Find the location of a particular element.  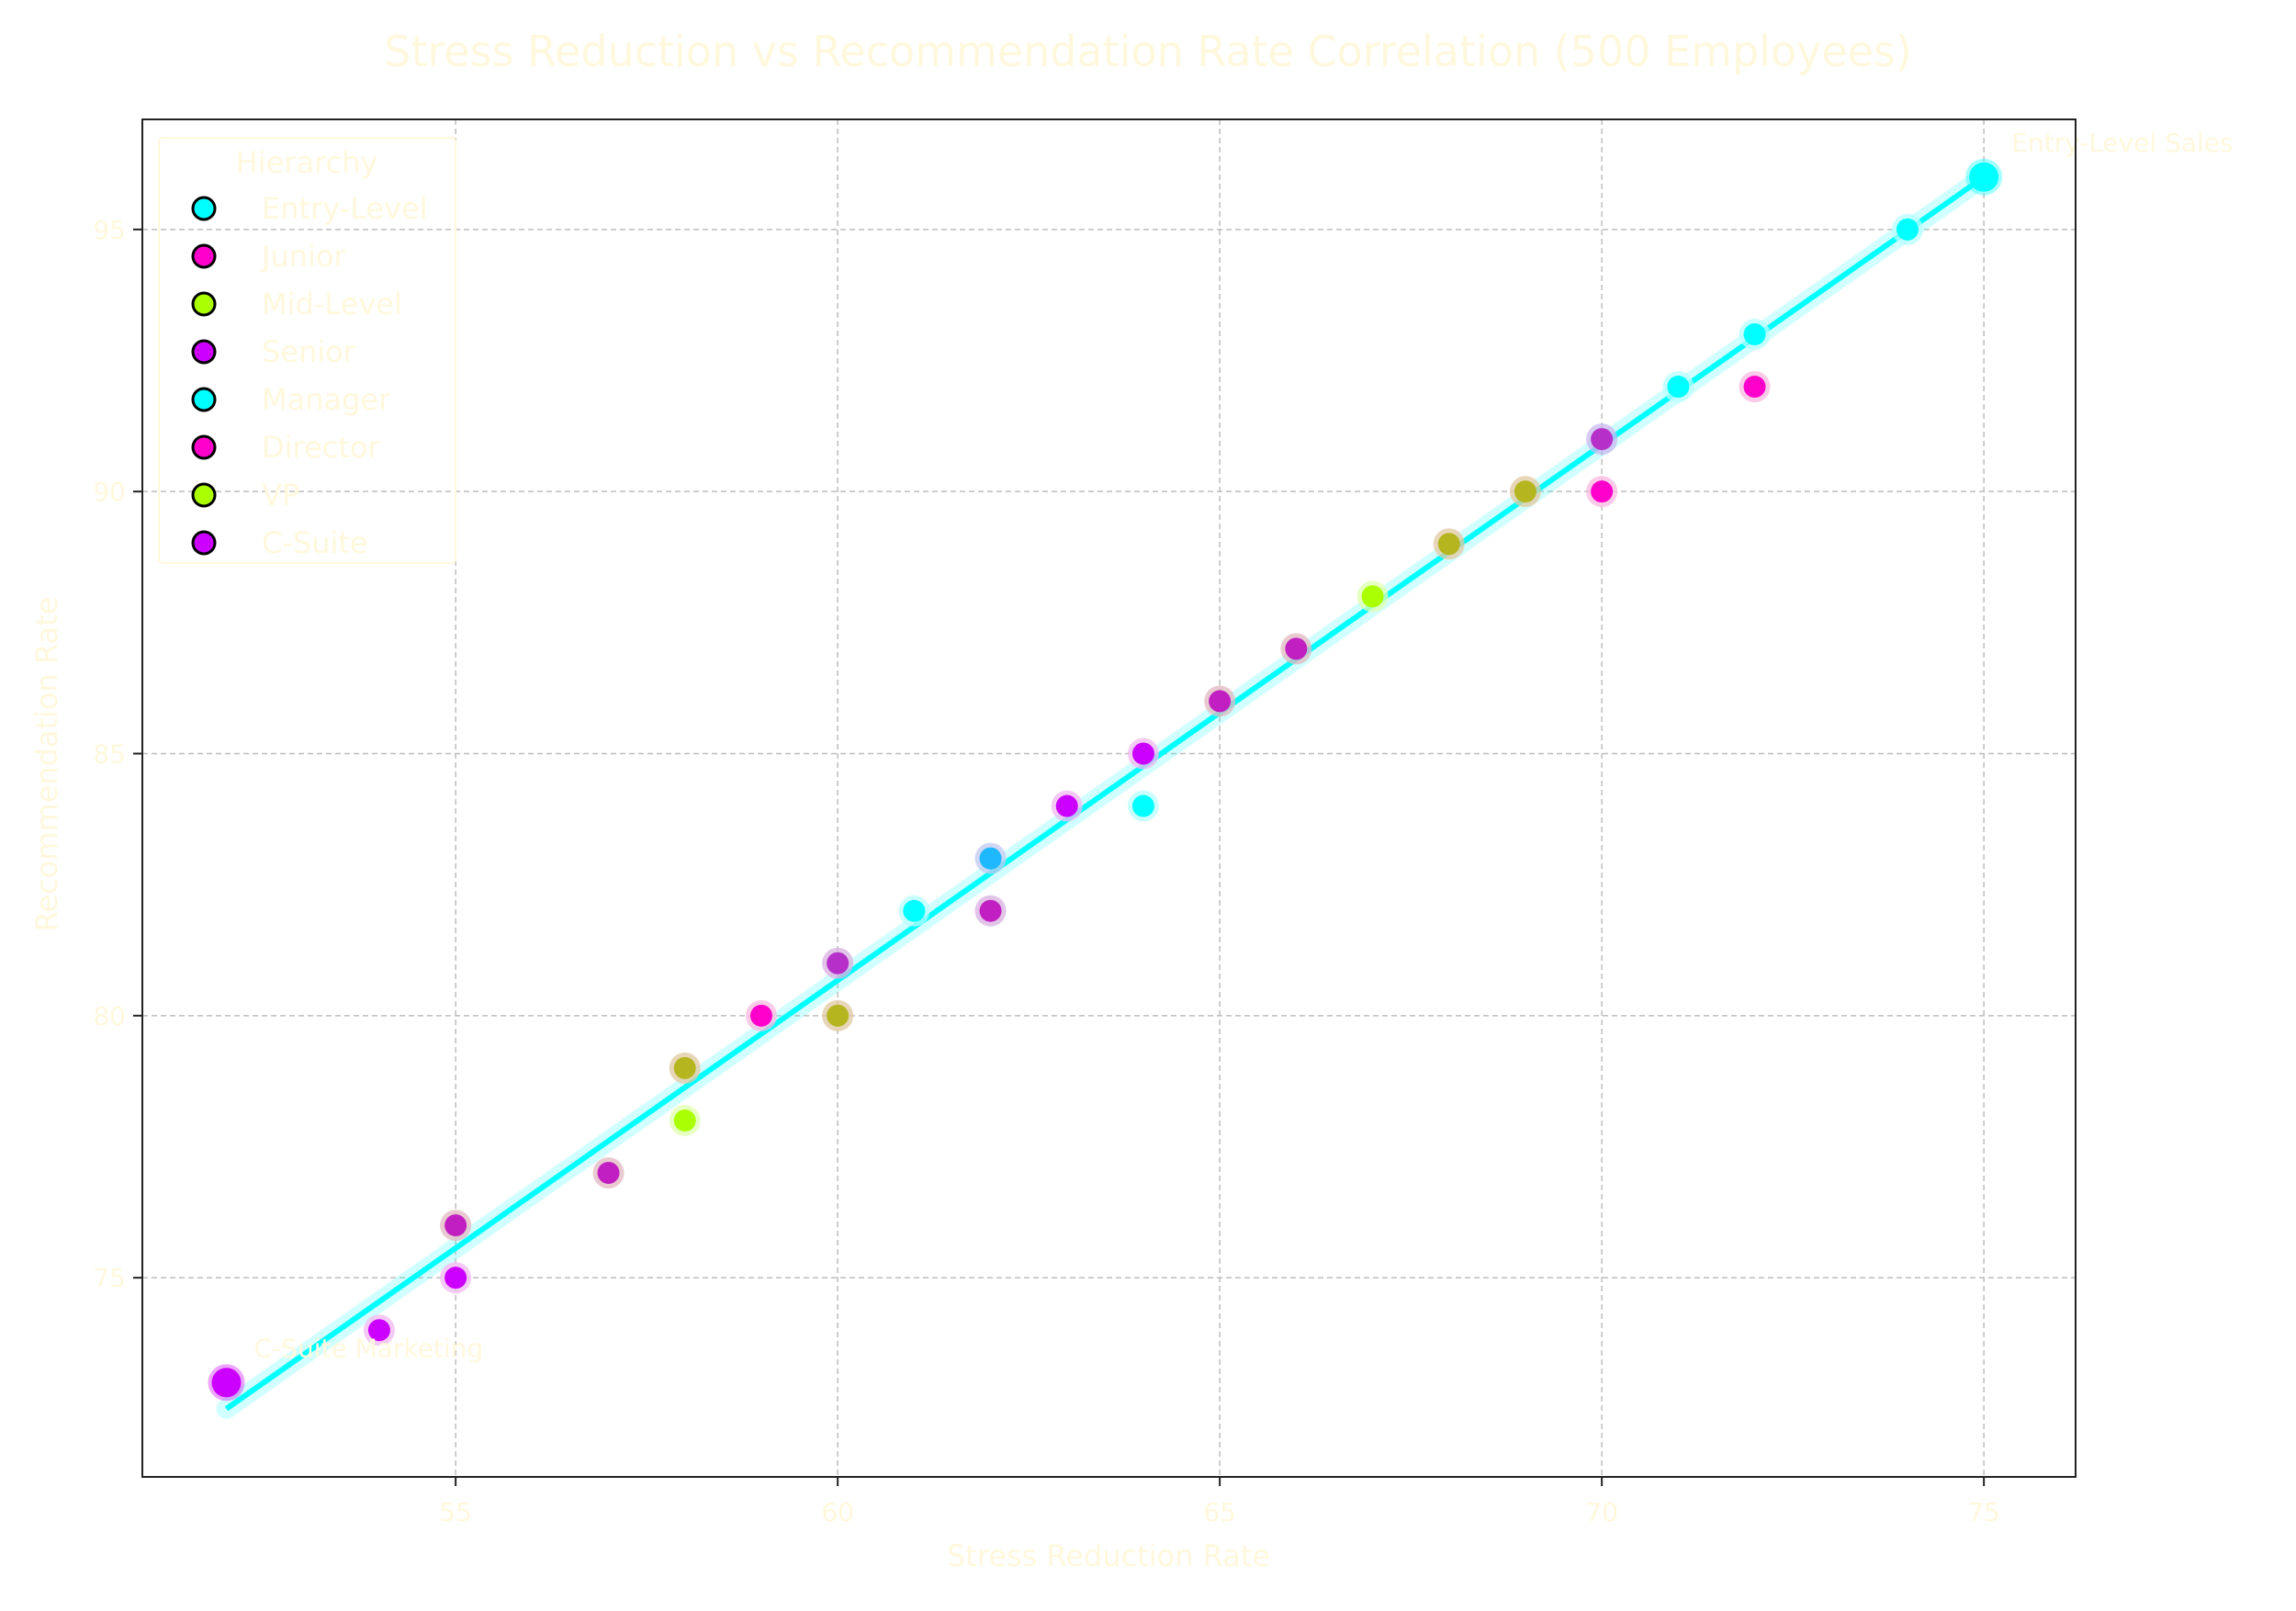

legend-label: C-Suite is located at coordinates (315, 543).